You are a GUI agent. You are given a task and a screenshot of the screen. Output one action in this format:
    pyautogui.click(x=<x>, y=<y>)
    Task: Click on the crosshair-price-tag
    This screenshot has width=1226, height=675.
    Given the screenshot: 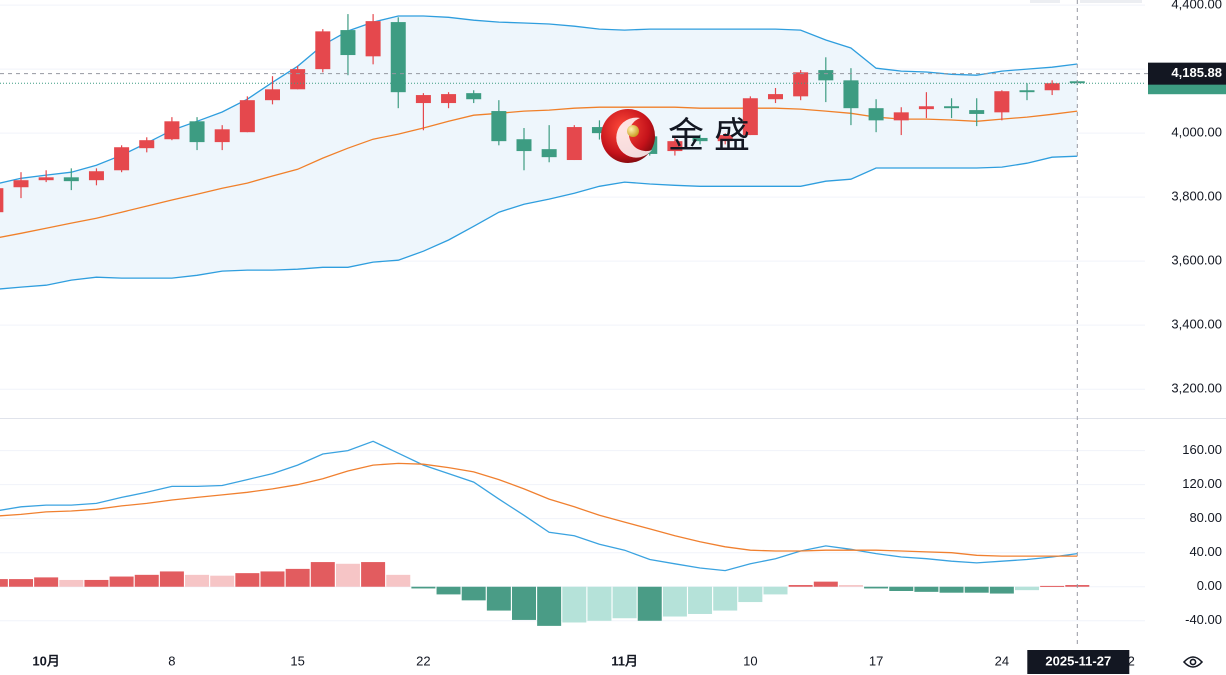 What is the action you would take?
    pyautogui.click(x=1187, y=73)
    